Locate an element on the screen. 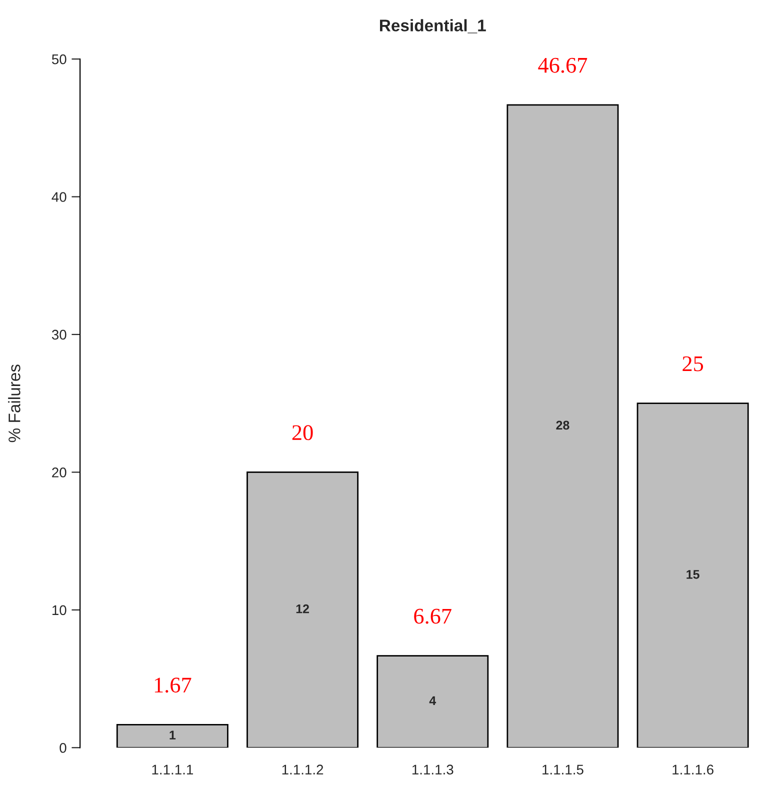 Image resolution: width=776 pixels, height=787 pixels. annotation: 1 is located at coordinates (173, 735).